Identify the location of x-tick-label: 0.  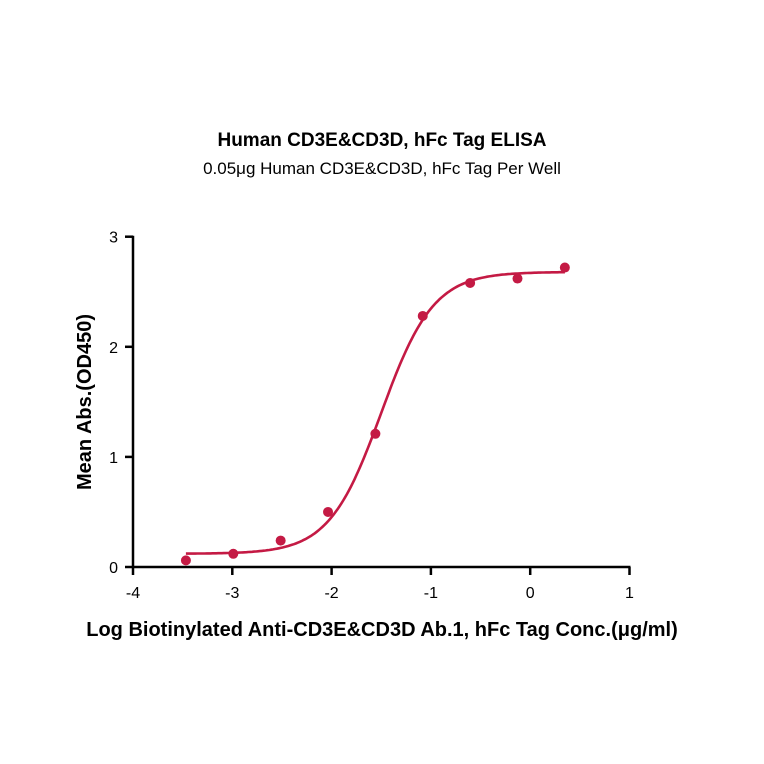
(530, 593).